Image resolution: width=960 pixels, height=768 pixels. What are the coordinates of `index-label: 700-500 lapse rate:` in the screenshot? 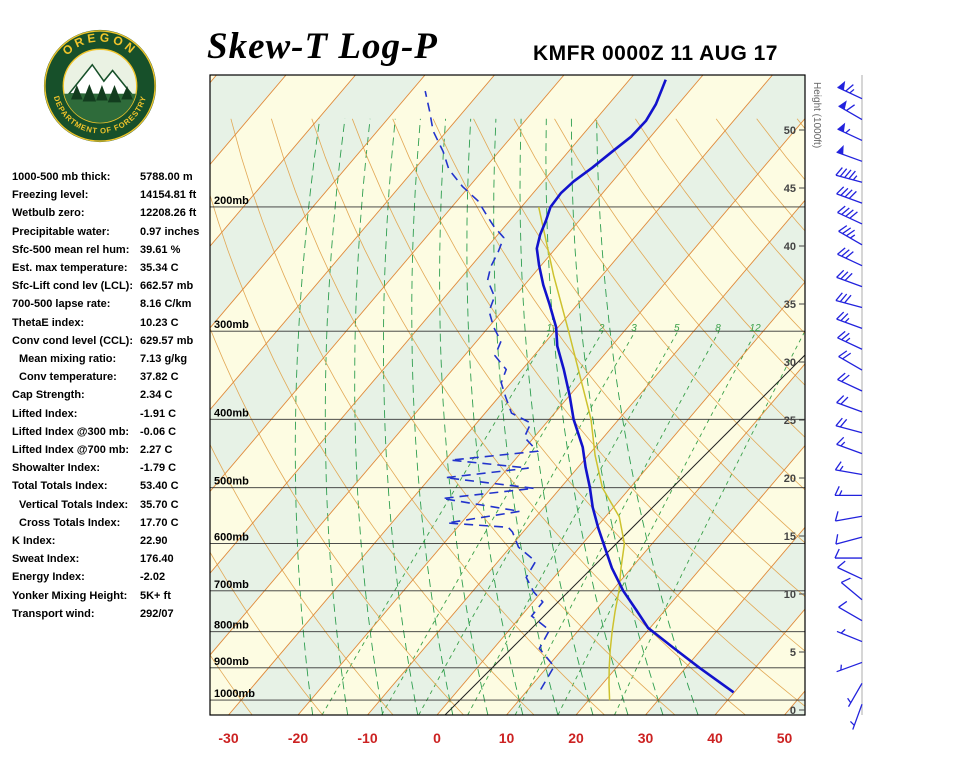 It's located at (61, 304).